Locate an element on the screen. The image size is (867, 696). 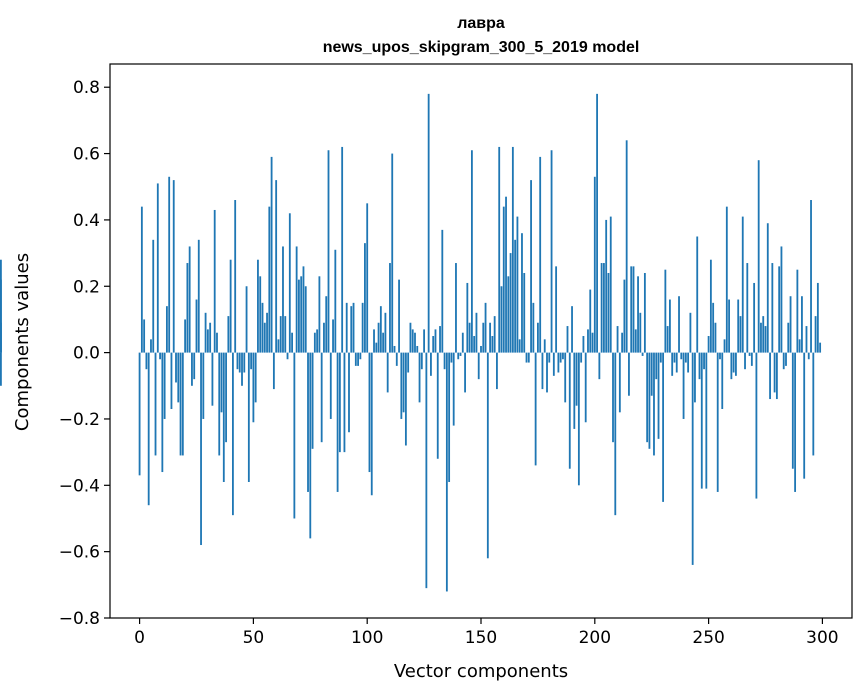
chart-subtitle: news_upos_skipgram_300_5_2019 model is located at coordinates (481, 47).